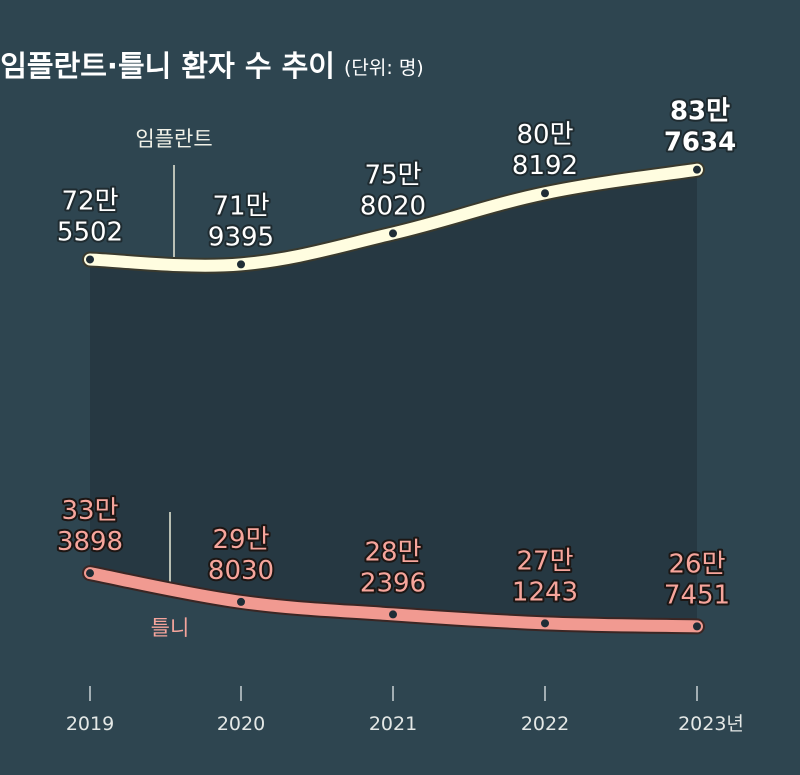 The width and height of the screenshot is (800, 775). Describe the element at coordinates (545, 724) in the screenshot. I see `x-tick-label: 2022` at that location.